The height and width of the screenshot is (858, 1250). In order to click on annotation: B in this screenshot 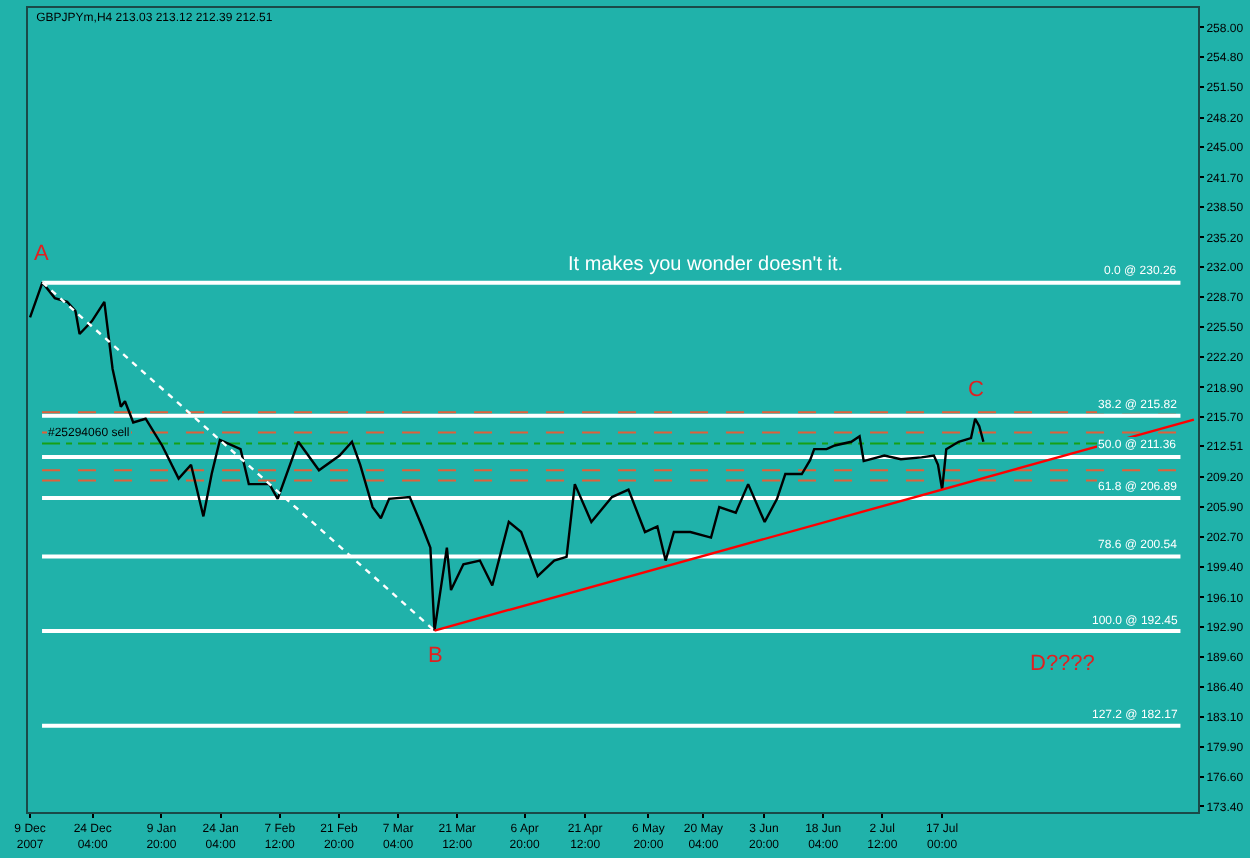, I will do `click(435, 656)`.